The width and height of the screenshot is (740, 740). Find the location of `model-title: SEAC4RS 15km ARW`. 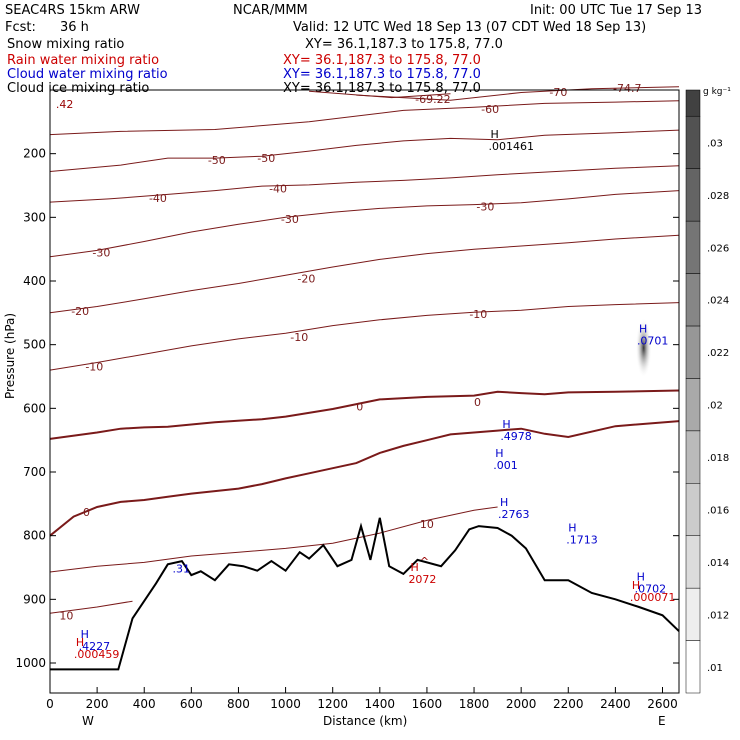

model-title: SEAC4RS 15km ARW is located at coordinates (72, 10).